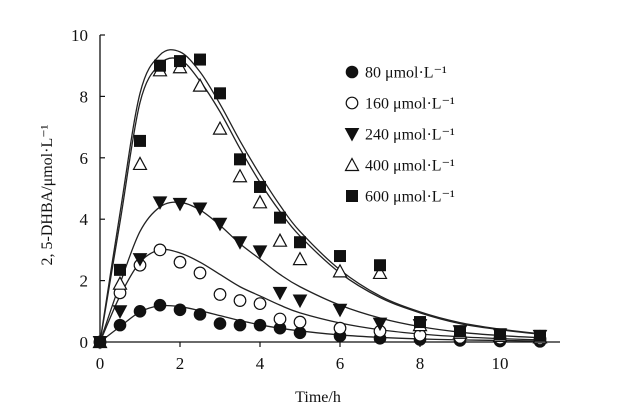 The image size is (621, 419). I want to click on x-tick-label: 10, so click(500, 363).